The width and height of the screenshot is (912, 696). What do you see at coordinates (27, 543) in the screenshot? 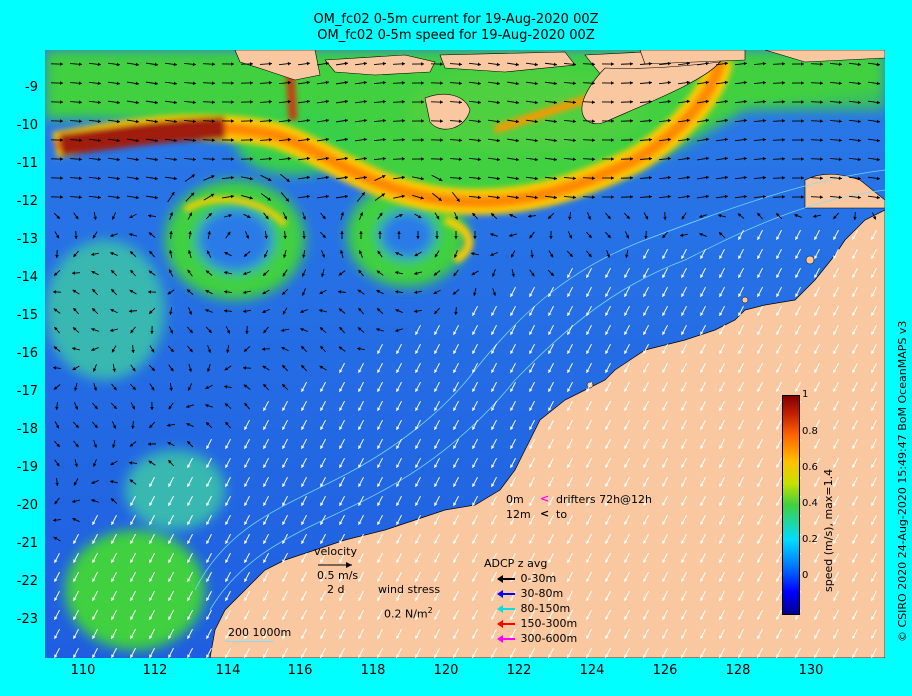
I see `lat-label: -21` at bounding box center [27, 543].